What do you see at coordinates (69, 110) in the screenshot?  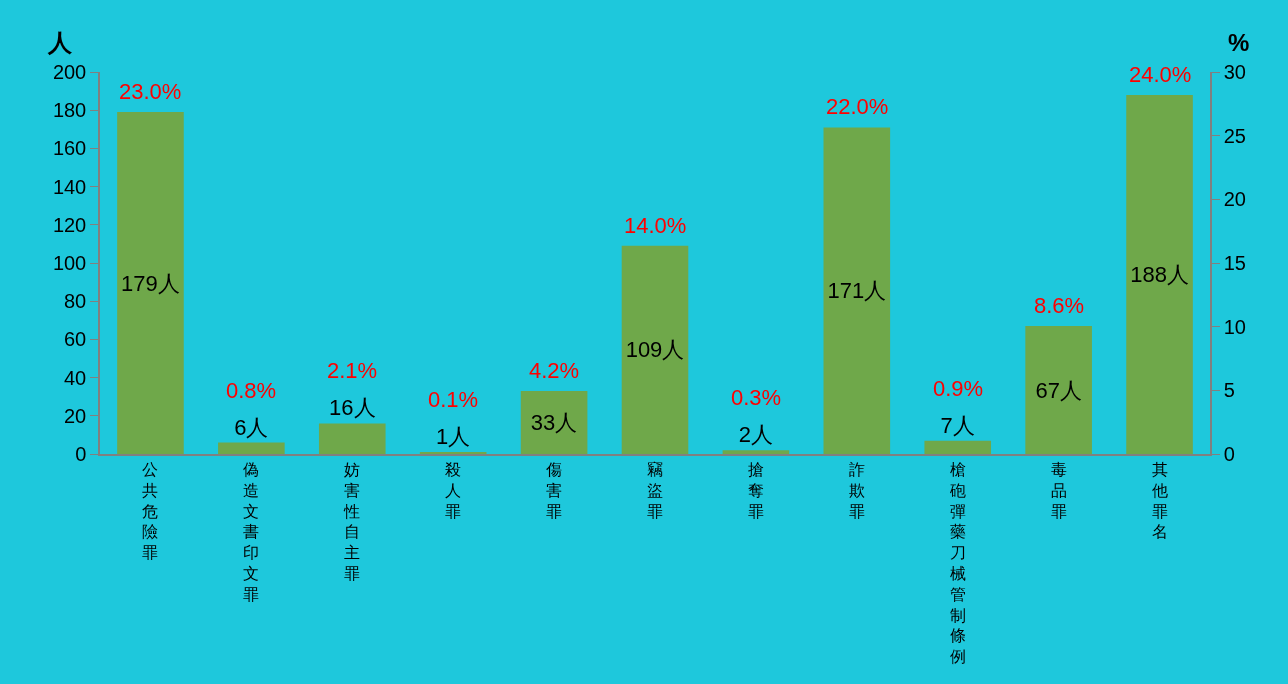 I see `y-tick-label: 180` at bounding box center [69, 110].